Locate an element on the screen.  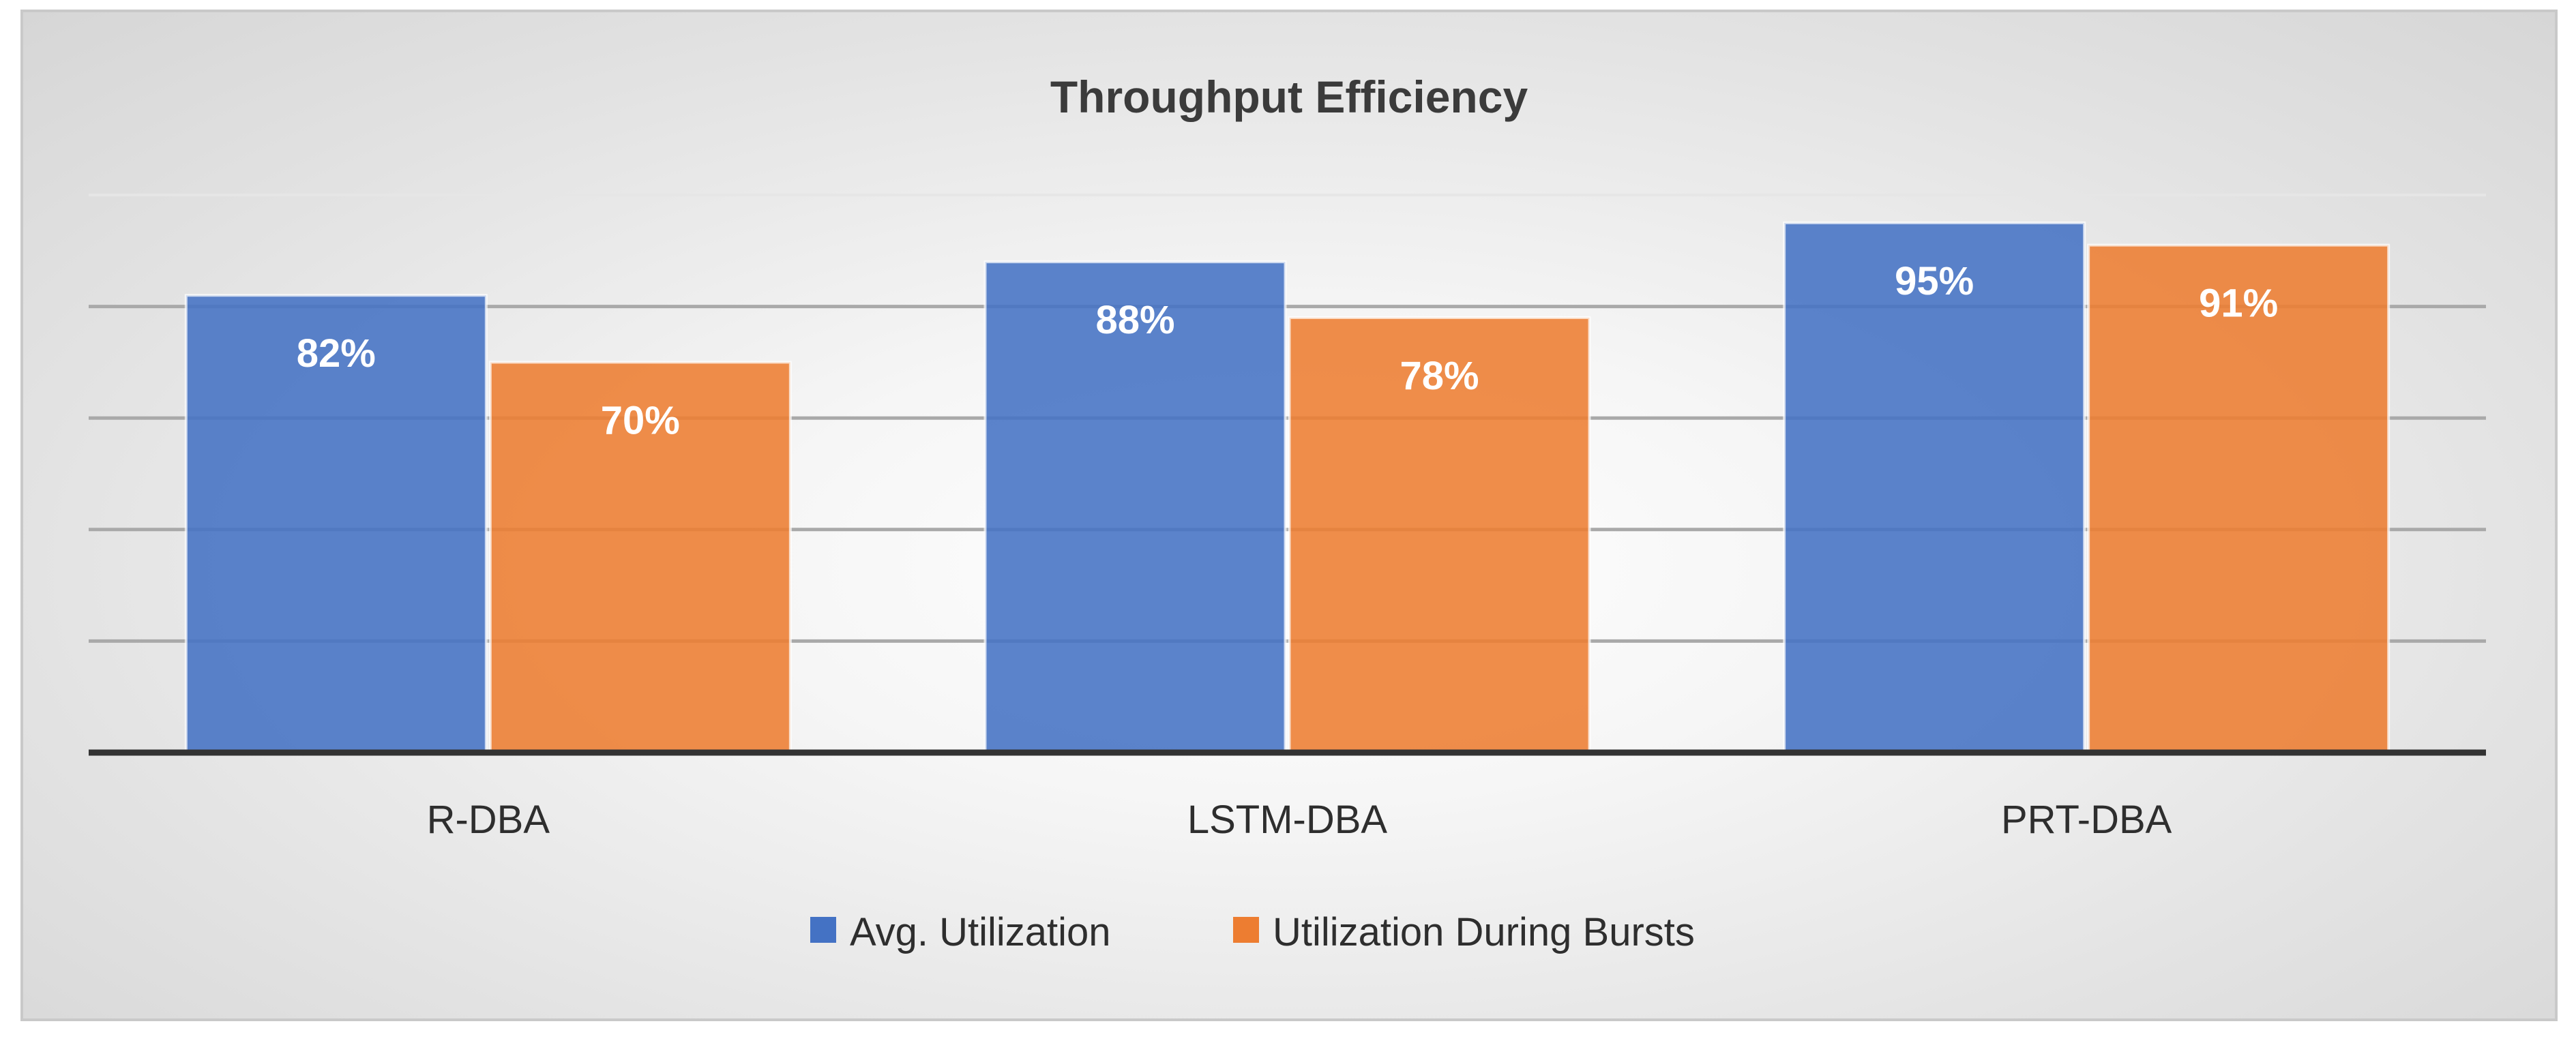
legend-swatch-avg-utilization is located at coordinates (823, 930).